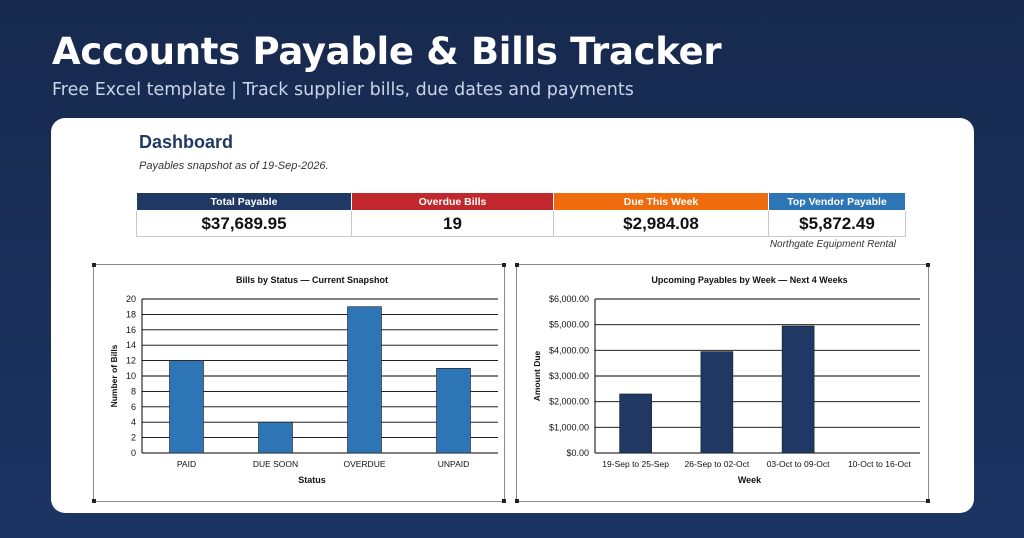  What do you see at coordinates (133, 422) in the screenshot?
I see `y-tick-label: 4` at bounding box center [133, 422].